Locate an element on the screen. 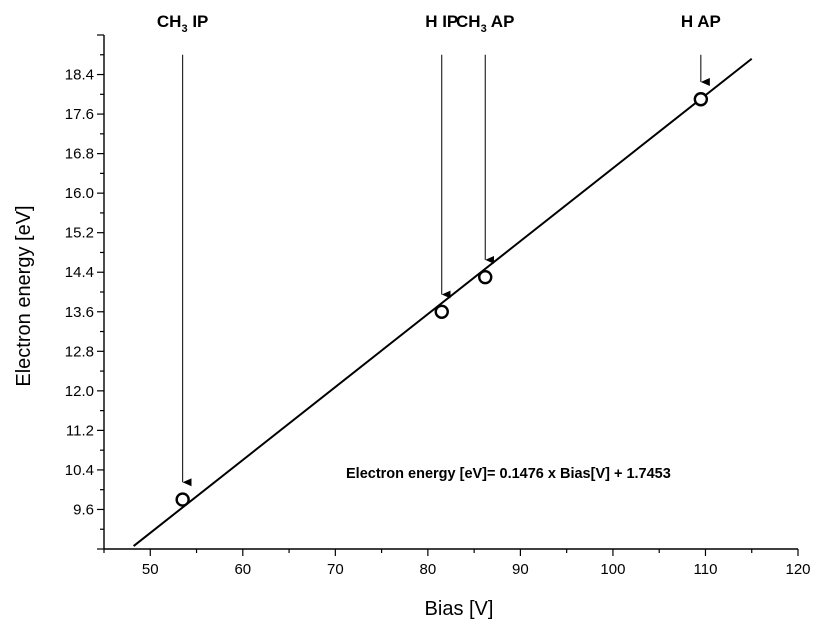 This screenshot has width=823, height=628. y-tick-label: 15.2 is located at coordinates (79, 233).